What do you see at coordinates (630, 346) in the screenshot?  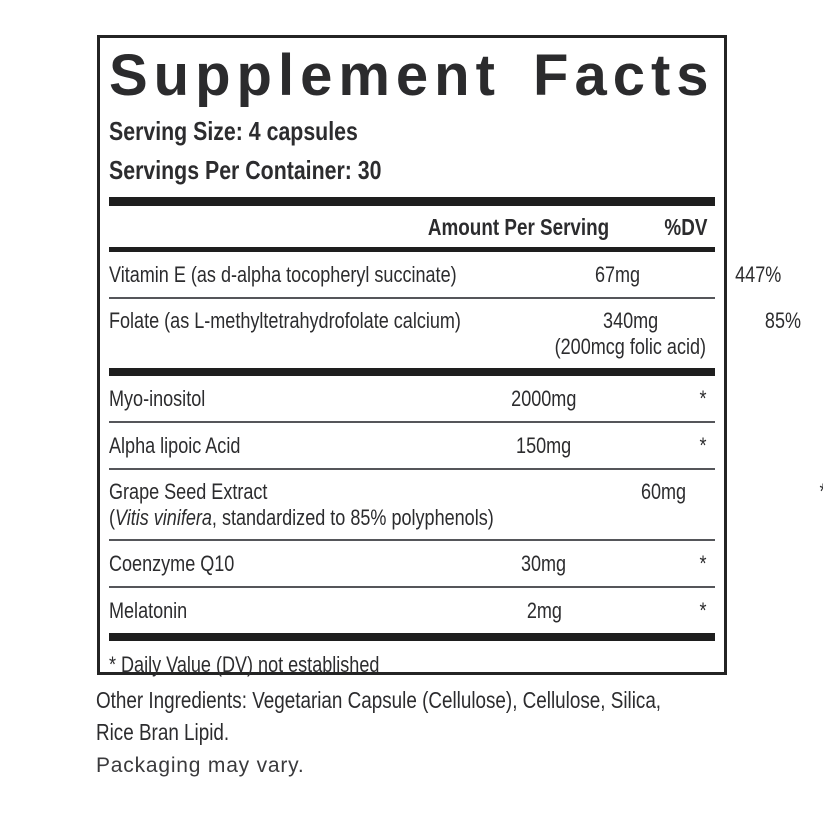 I see `ingredient-amount-line2: (200mcg folic acid)` at bounding box center [630, 346].